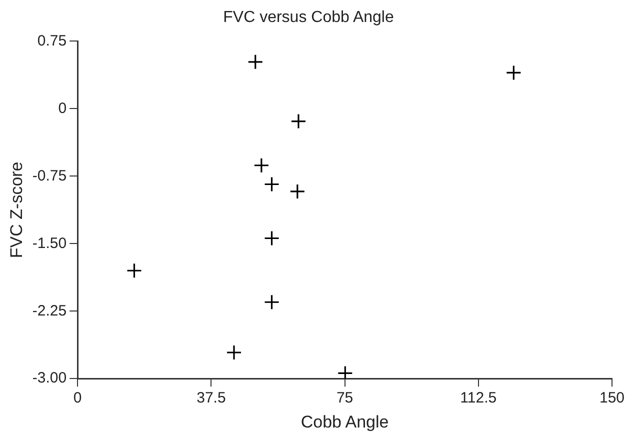 This screenshot has height=435, width=630. Describe the element at coordinates (49, 175) in the screenshot. I see `y-tick-label: -0.75` at that location.